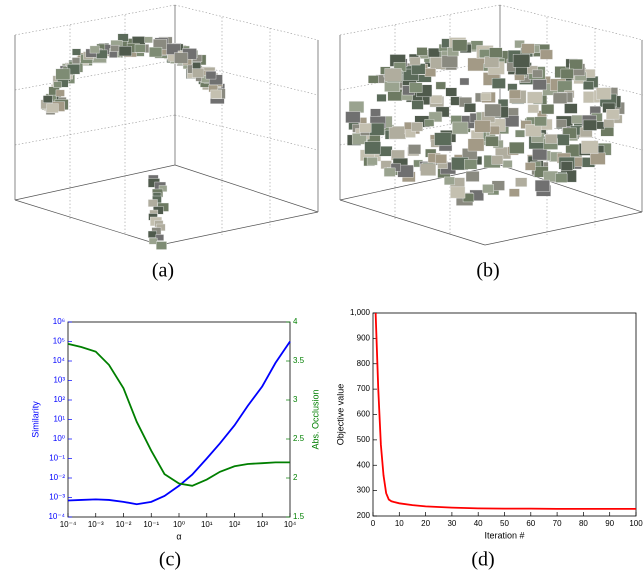 Image resolution: width=643 pixels, height=582 pixels. What do you see at coordinates (364, 414) in the screenshot?
I see `y-tick-label: 600` at bounding box center [364, 414].